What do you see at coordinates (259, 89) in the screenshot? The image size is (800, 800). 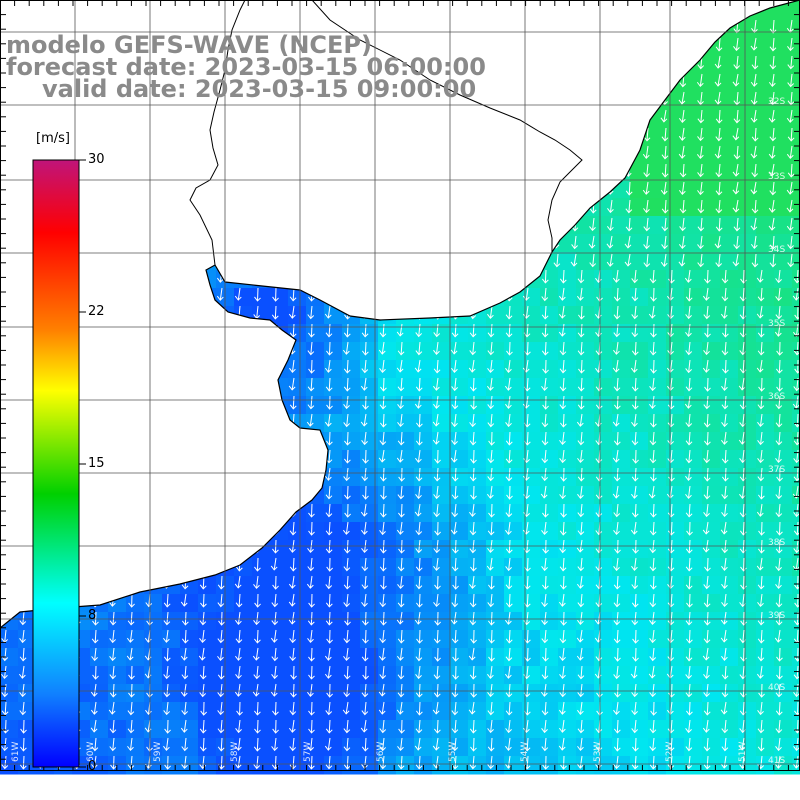 I see `title-valid-date: valid date: 2023-03-15 09:00:00` at bounding box center [259, 89].